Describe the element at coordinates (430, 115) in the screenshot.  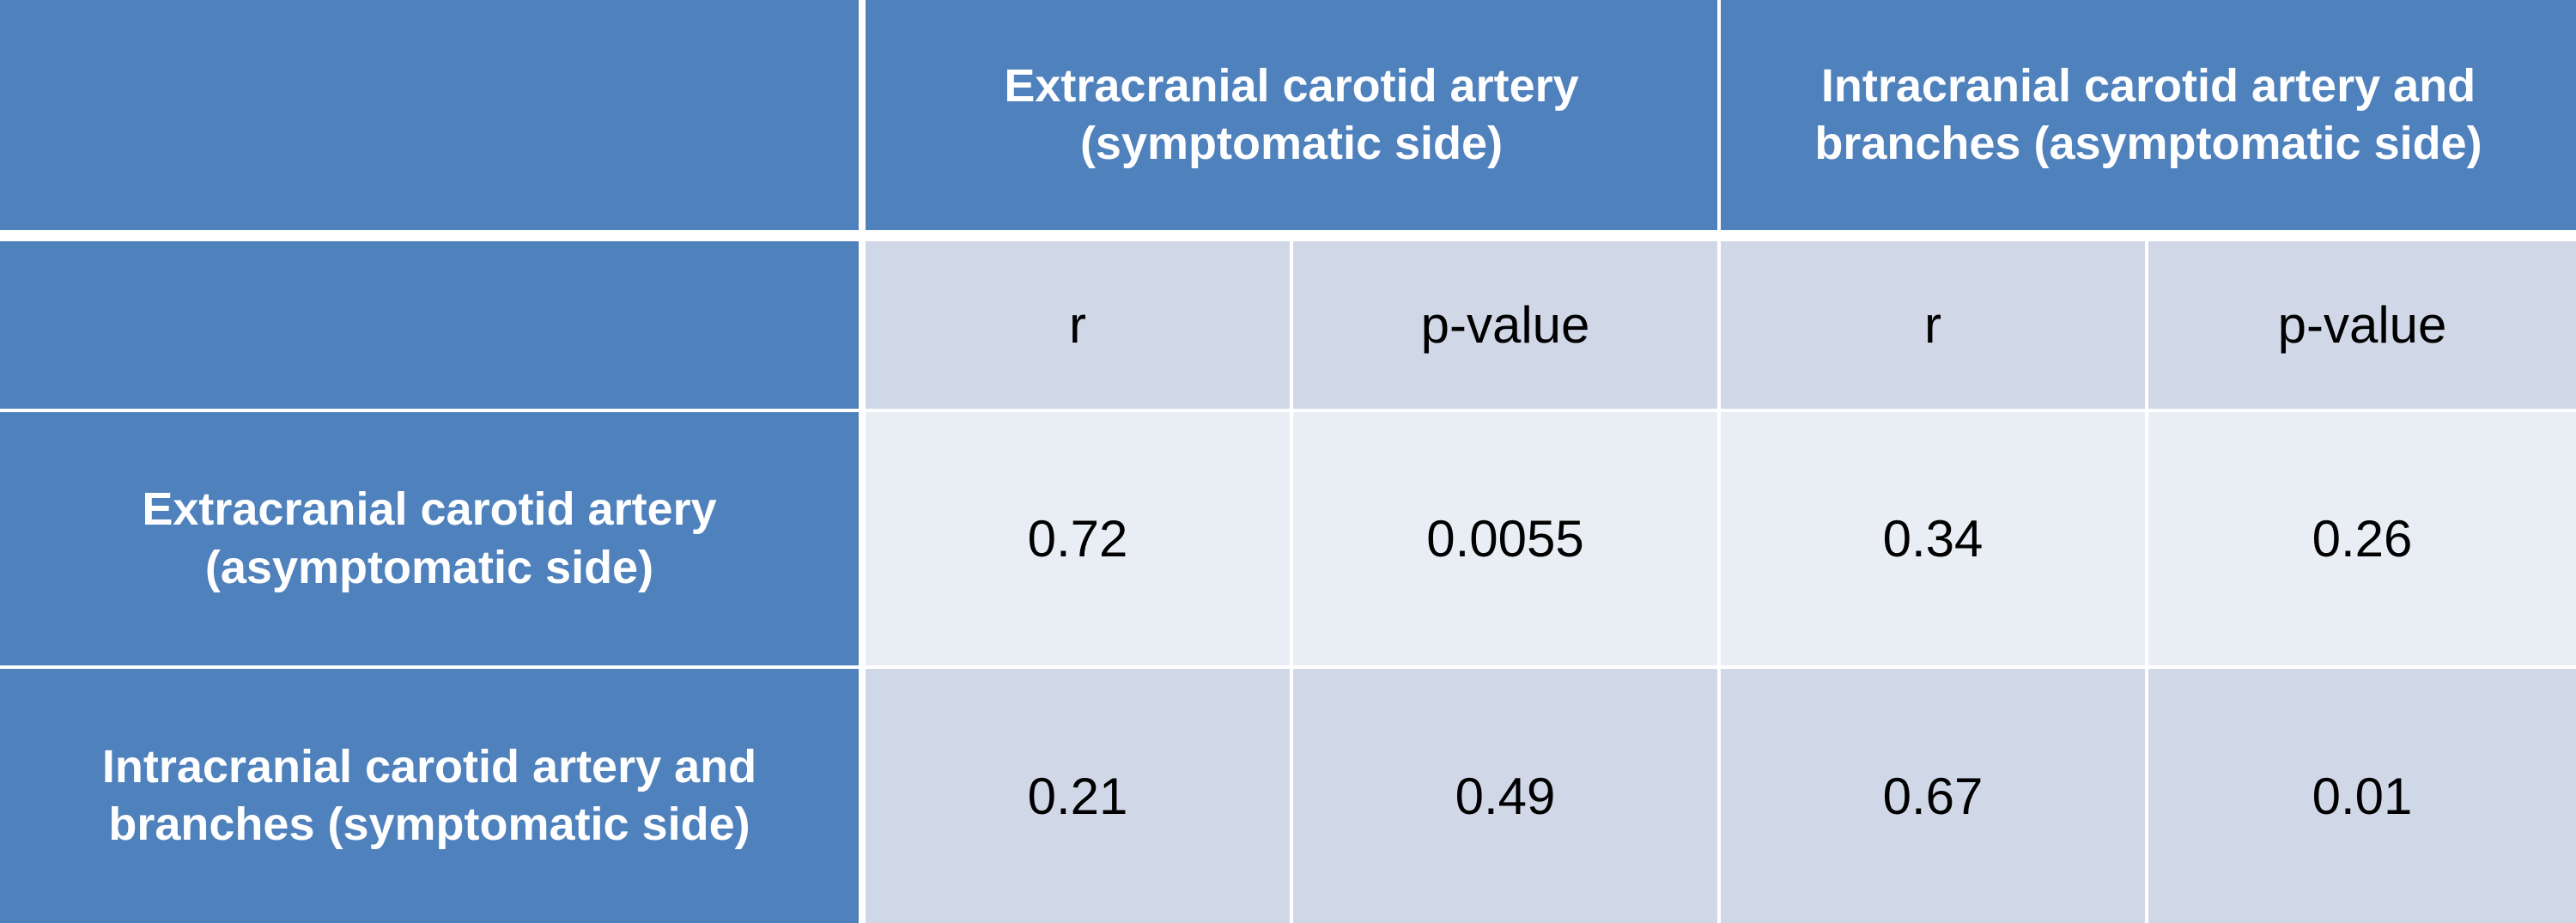
I see `corner-cell` at that location.